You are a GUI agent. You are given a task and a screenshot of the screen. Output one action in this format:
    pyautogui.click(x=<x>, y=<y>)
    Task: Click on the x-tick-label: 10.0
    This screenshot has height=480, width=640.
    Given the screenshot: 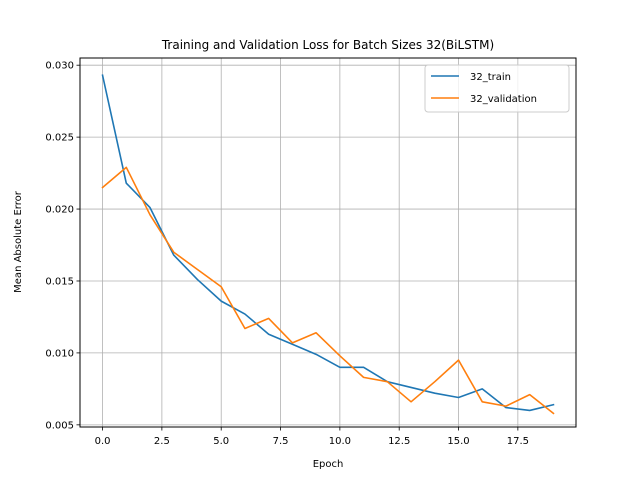 What is the action you would take?
    pyautogui.click(x=340, y=441)
    